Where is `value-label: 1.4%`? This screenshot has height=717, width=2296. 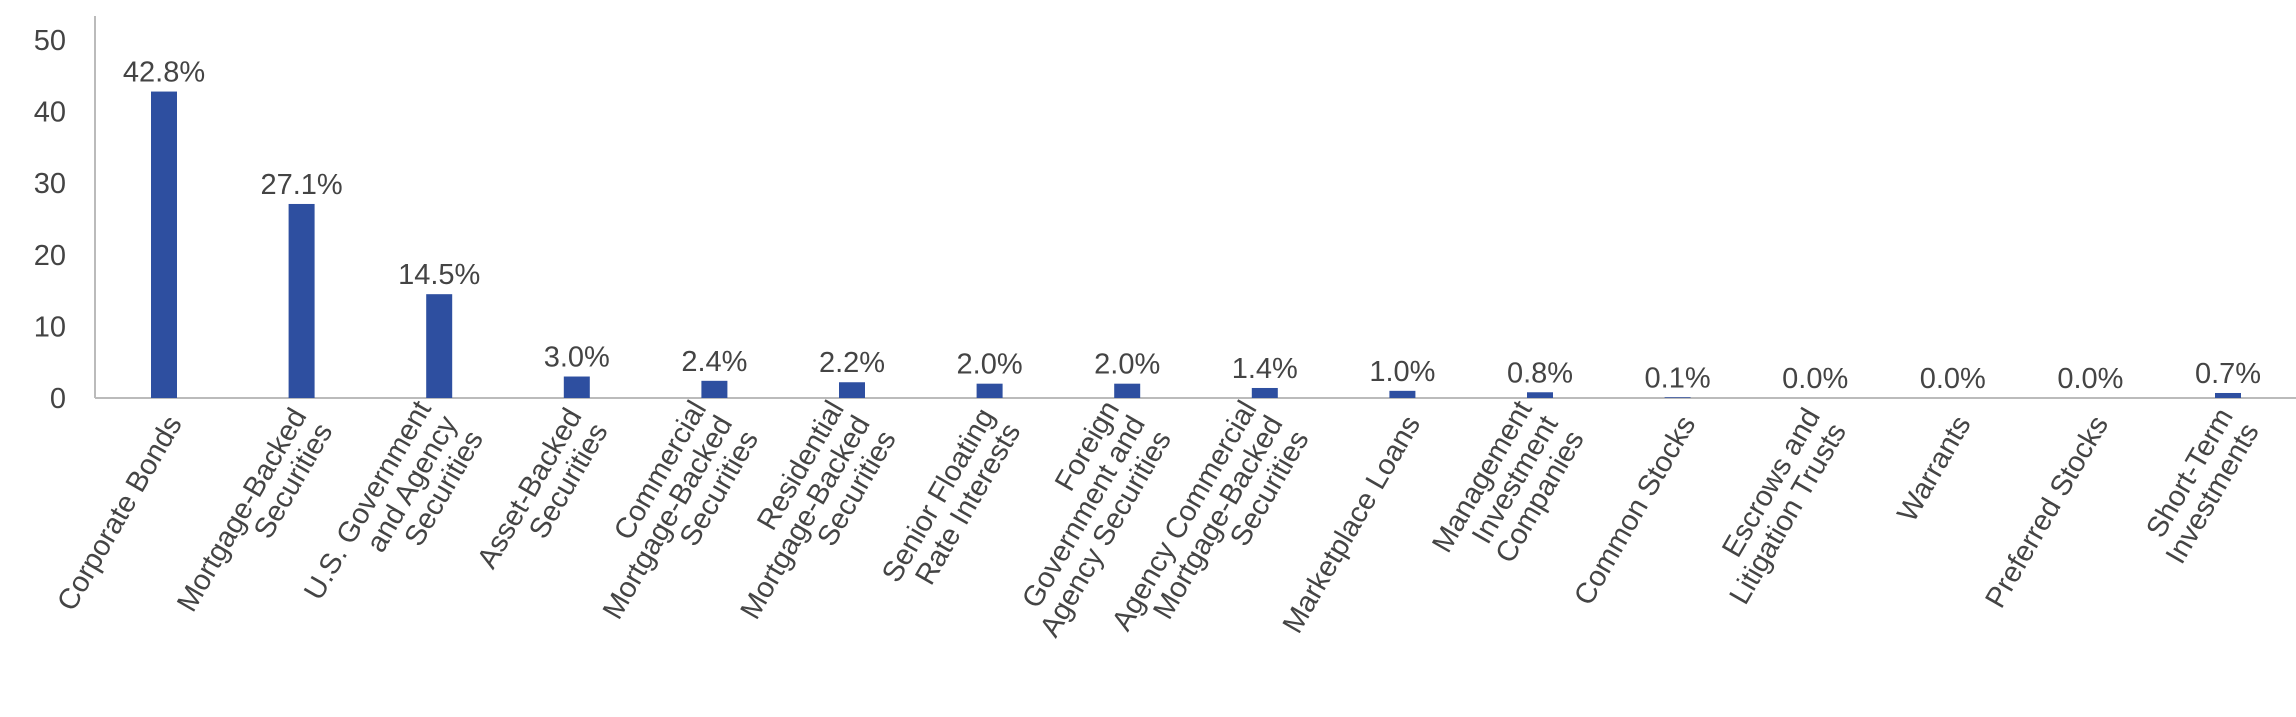 value-label: 1.4% is located at coordinates (1265, 369).